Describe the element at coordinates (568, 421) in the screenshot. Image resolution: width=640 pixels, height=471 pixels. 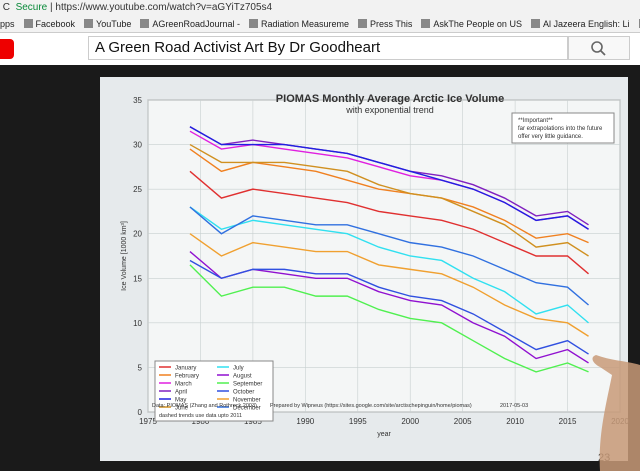
I see `x-tick-label: 2015` at that location.